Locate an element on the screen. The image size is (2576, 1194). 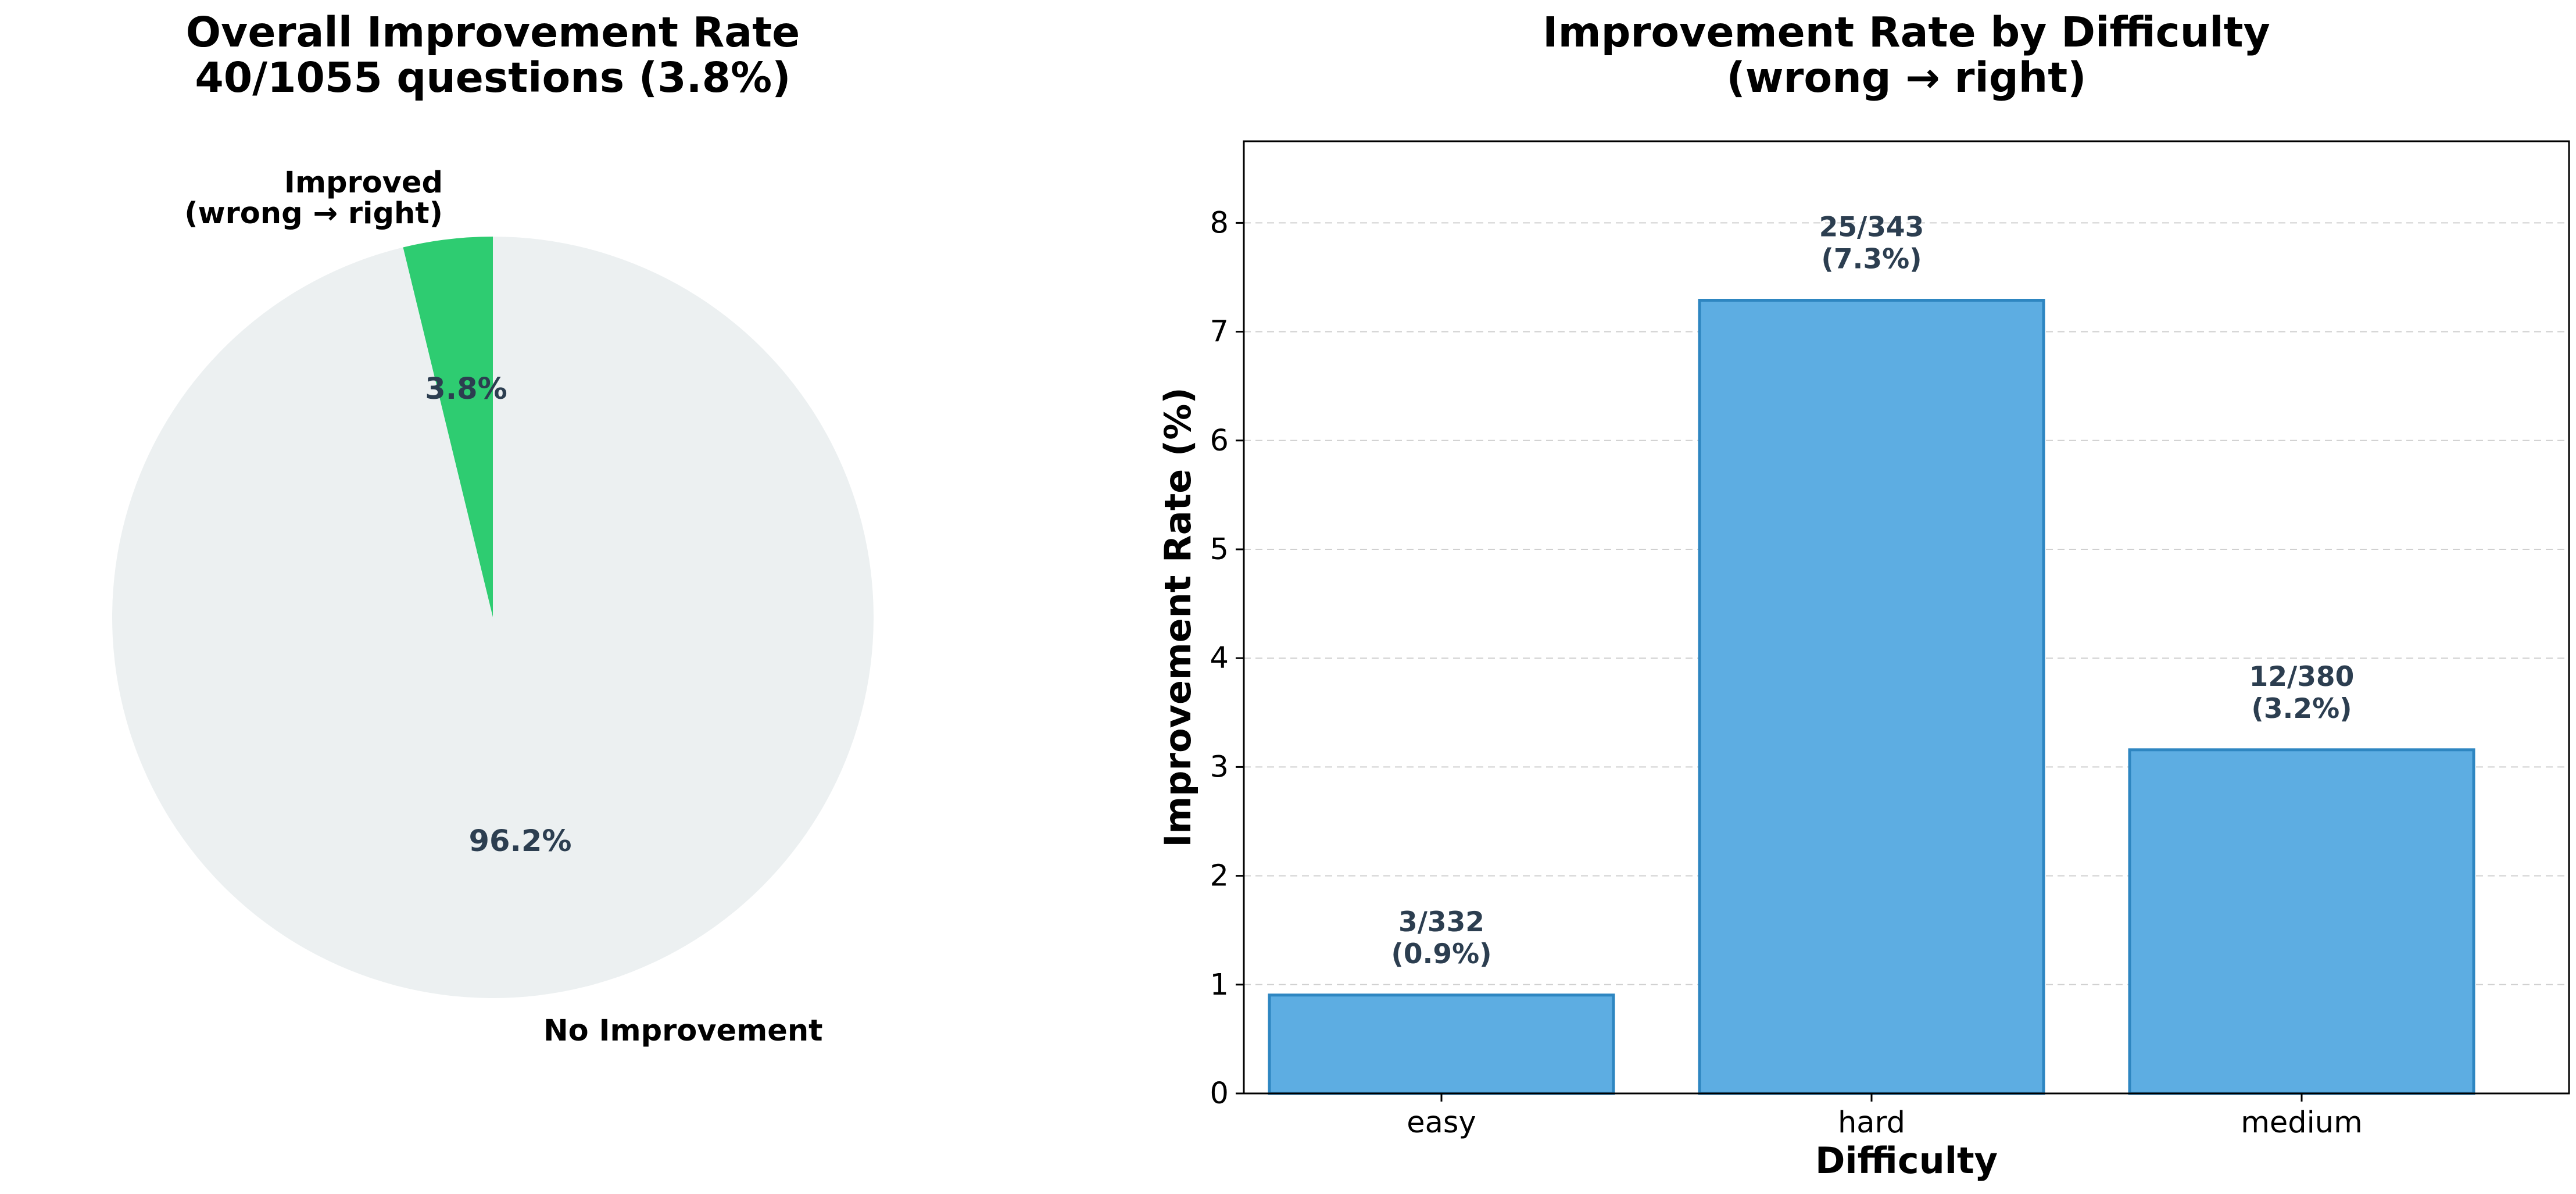
bar-hard is located at coordinates (1872, 696).